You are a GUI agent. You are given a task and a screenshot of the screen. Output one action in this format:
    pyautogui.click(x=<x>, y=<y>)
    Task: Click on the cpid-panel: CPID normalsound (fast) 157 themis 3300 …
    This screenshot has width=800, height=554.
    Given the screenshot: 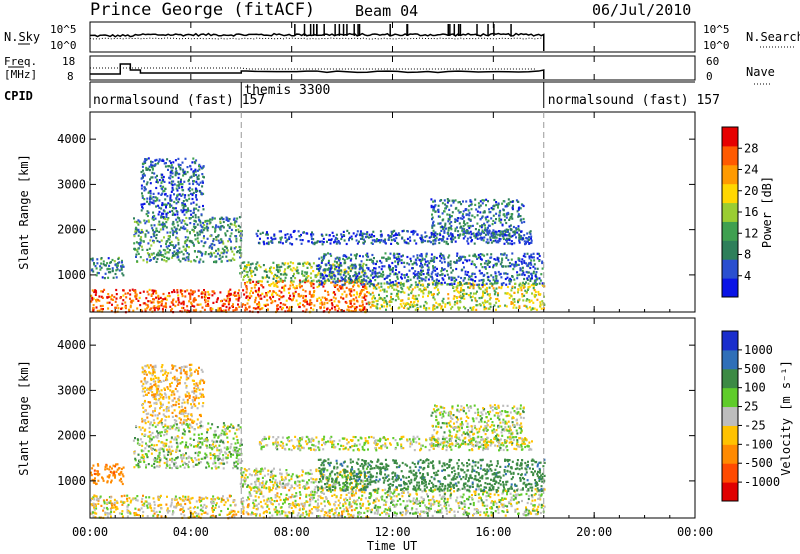 What is the action you would take?
    pyautogui.click(x=362, y=94)
    